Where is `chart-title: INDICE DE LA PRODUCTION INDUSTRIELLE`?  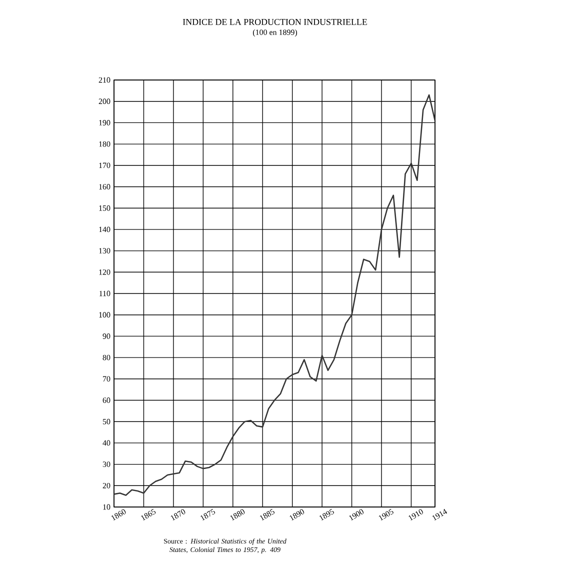 chart-title: INDICE DE LA PRODUCTION INDUSTRIELLE is located at coordinates (274, 22).